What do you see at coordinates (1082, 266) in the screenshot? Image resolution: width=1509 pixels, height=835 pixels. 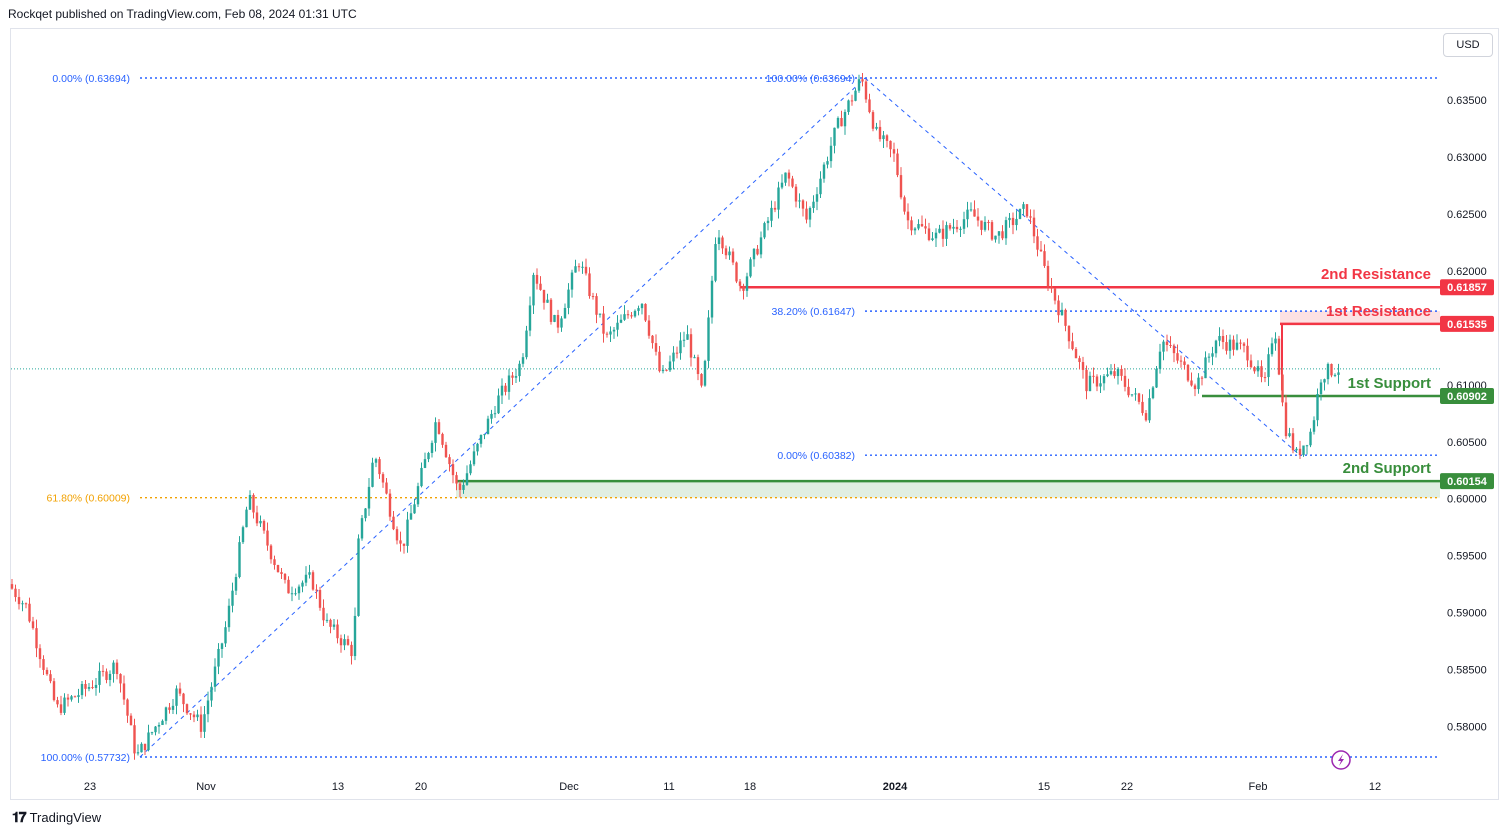 I see `fib-trend-line` at bounding box center [1082, 266].